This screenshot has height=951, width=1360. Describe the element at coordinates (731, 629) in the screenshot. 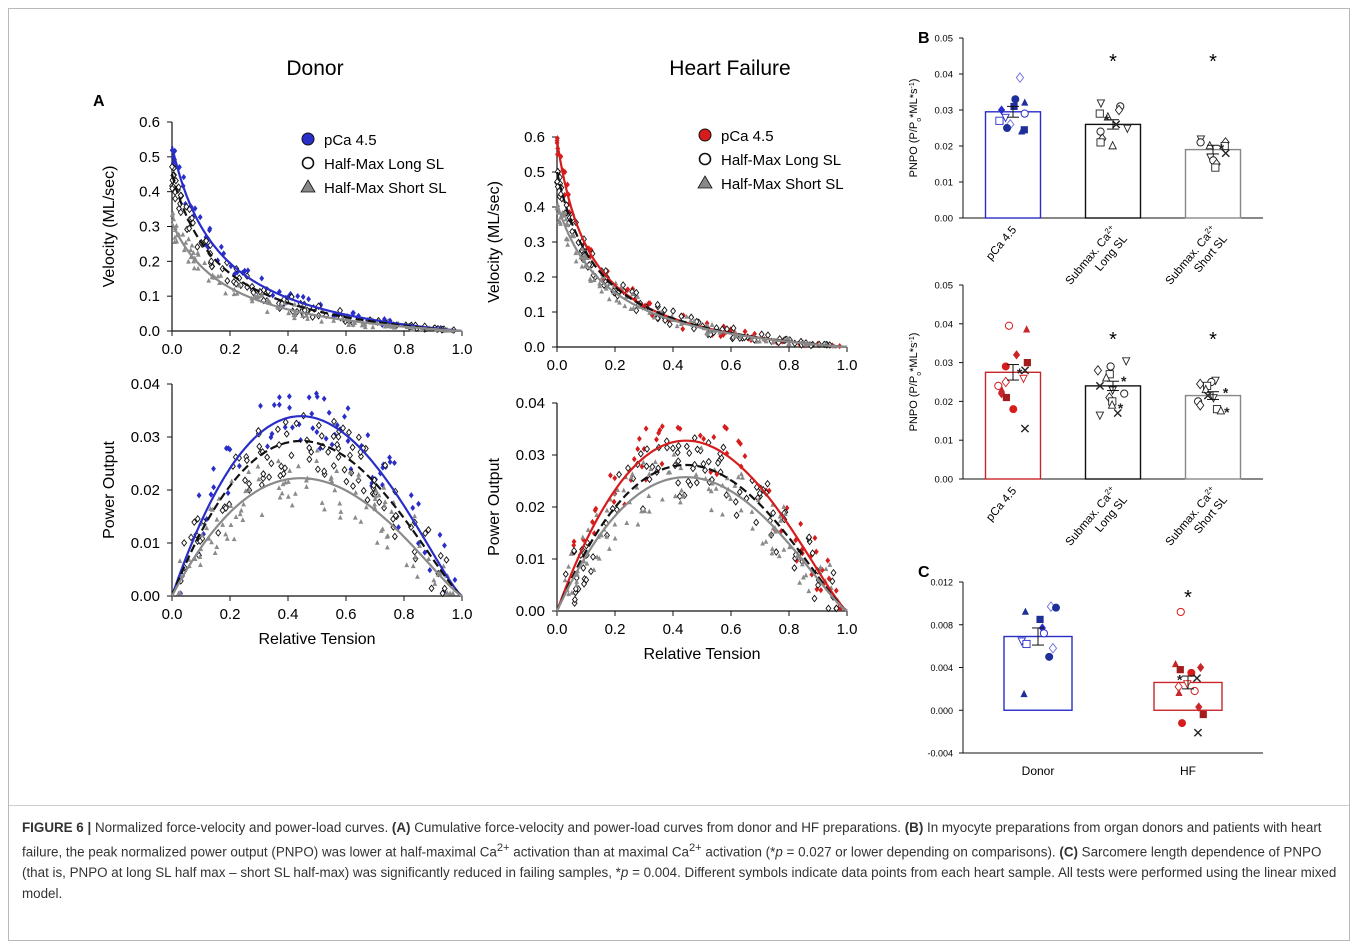

I see `x-tick-label: 0.6` at that location.